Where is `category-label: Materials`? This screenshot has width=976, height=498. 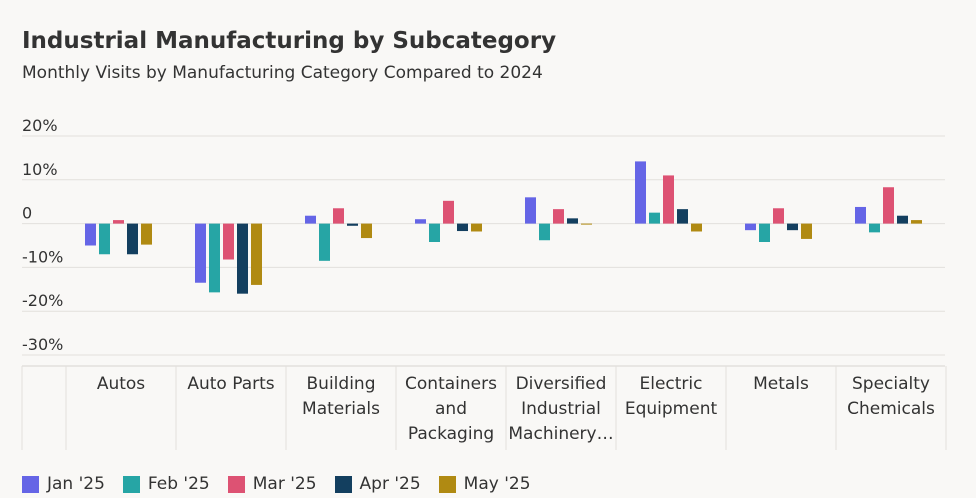 category-label: Materials is located at coordinates (341, 409).